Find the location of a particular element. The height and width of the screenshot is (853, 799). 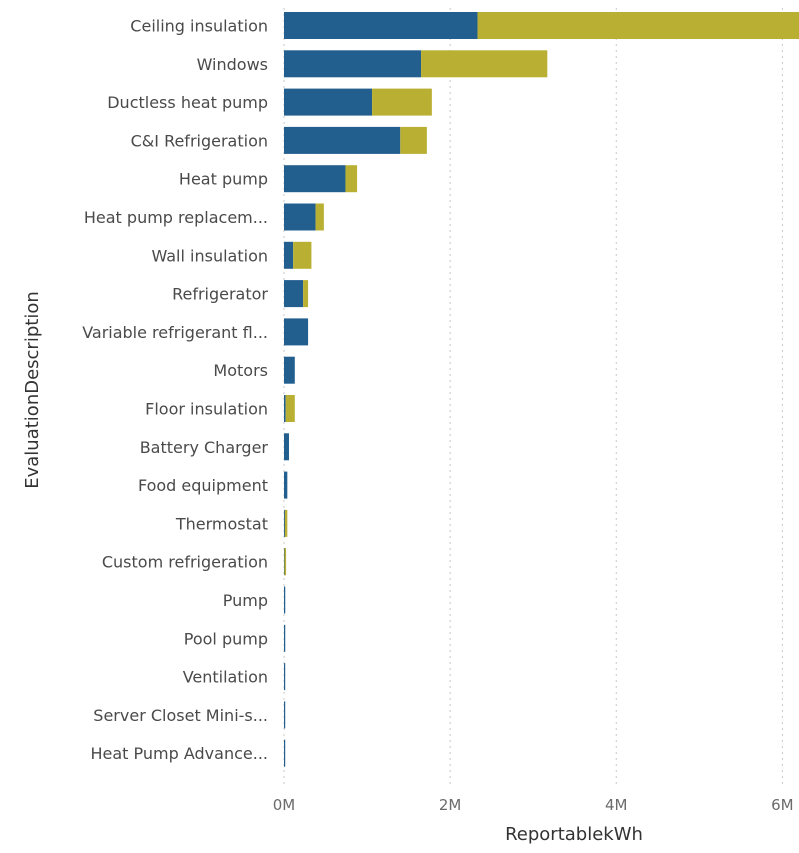

category-label: Refrigerator is located at coordinates (220, 294).